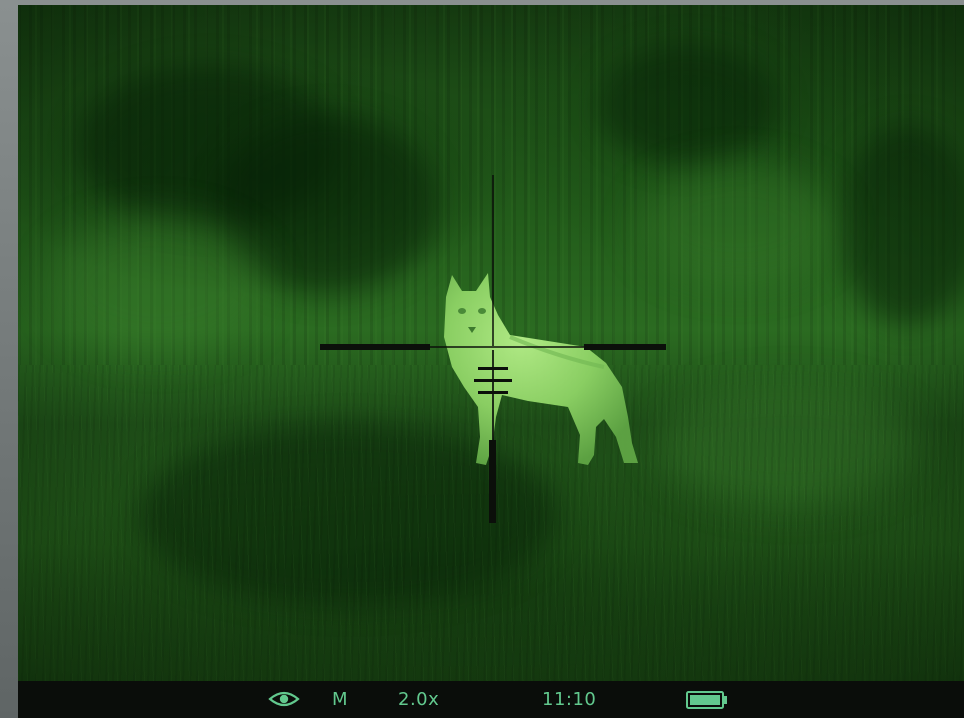 This screenshot has width=964, height=718. I want to click on status-bar: M 2.0x 11:10, so click(491, 699).